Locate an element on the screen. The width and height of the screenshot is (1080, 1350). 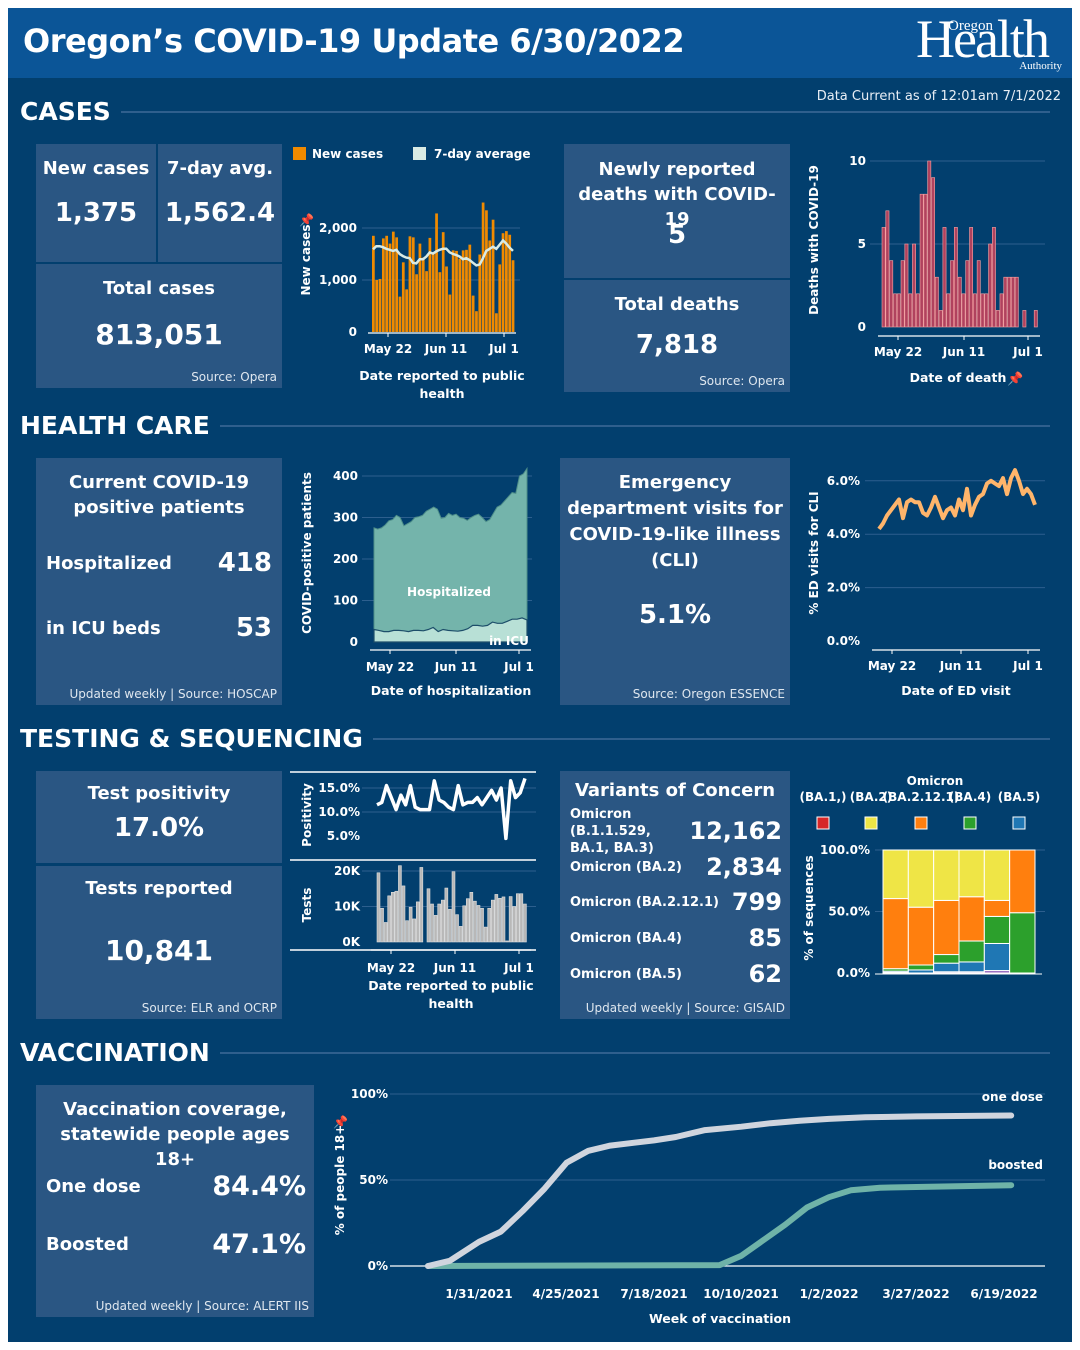
variant-count: 62 is located at coordinates (765, 974).